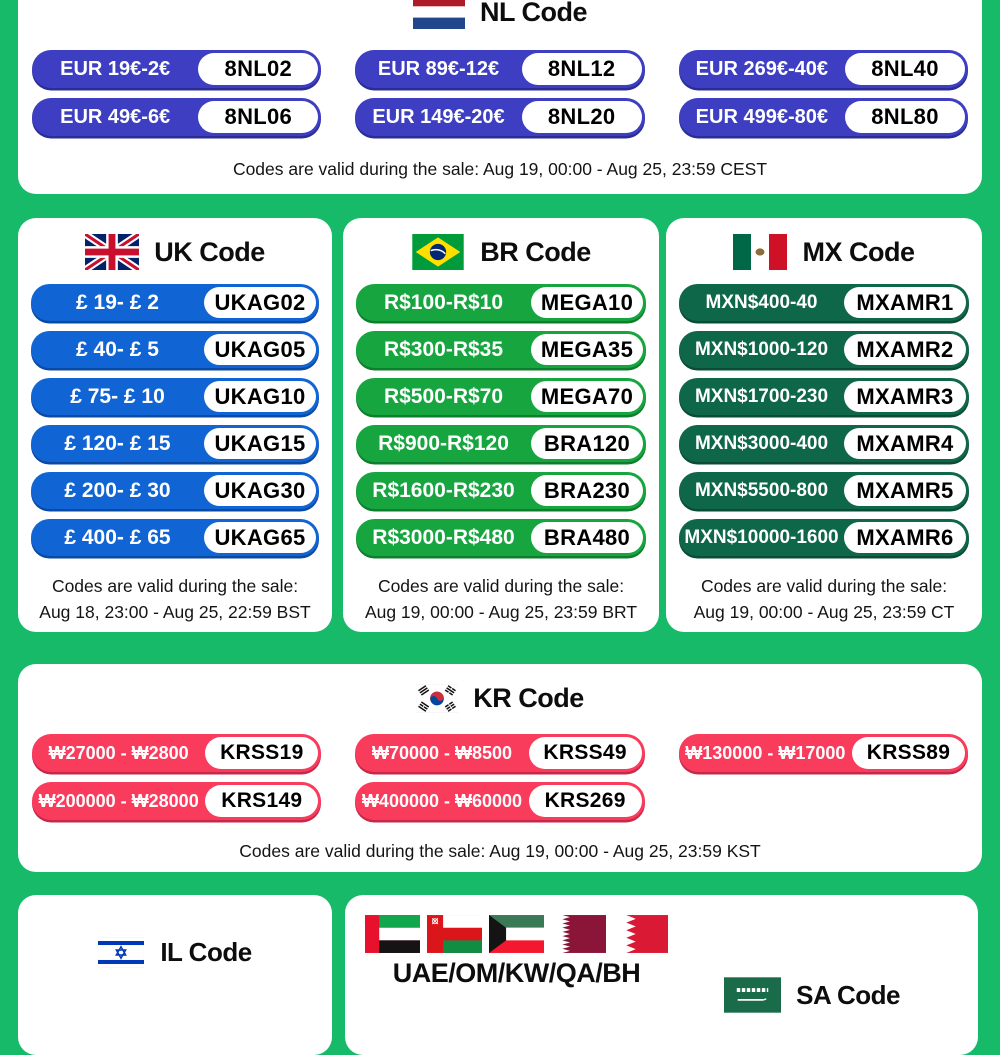 The image size is (1000, 1055). I want to click on mx-card-title: MX Code, so click(858, 251).